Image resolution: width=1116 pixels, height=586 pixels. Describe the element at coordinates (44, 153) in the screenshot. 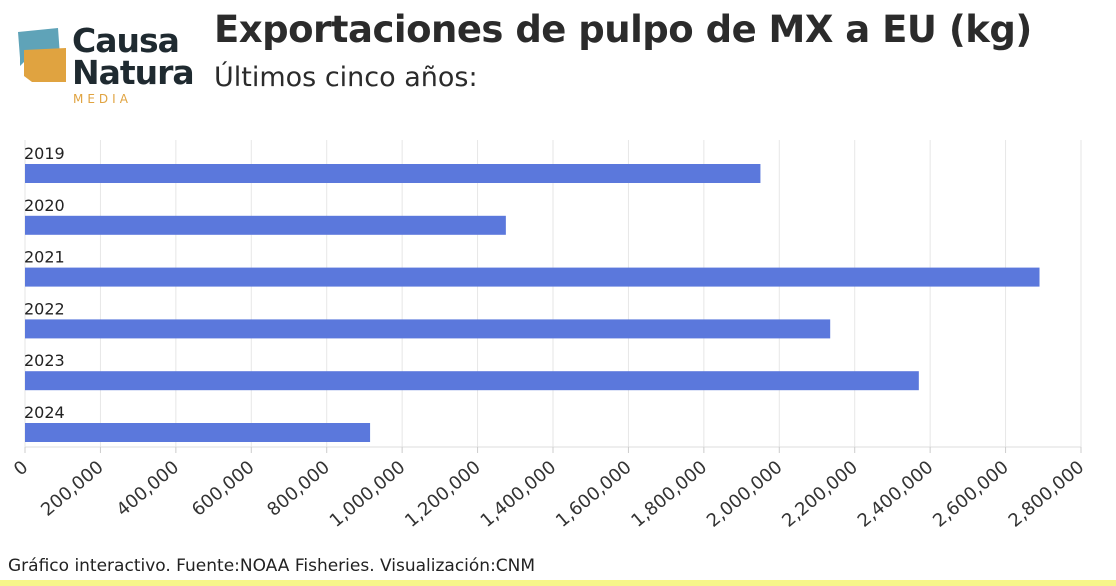

I see `category-label: 2019` at that location.